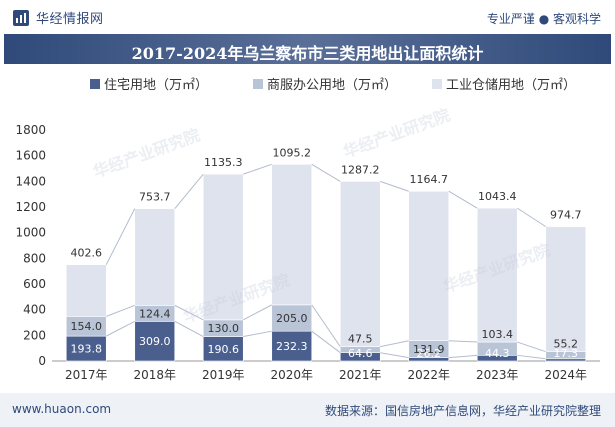  What do you see at coordinates (437, 83) in the screenshot?
I see `legend-swatch-industrial` at bounding box center [437, 83].